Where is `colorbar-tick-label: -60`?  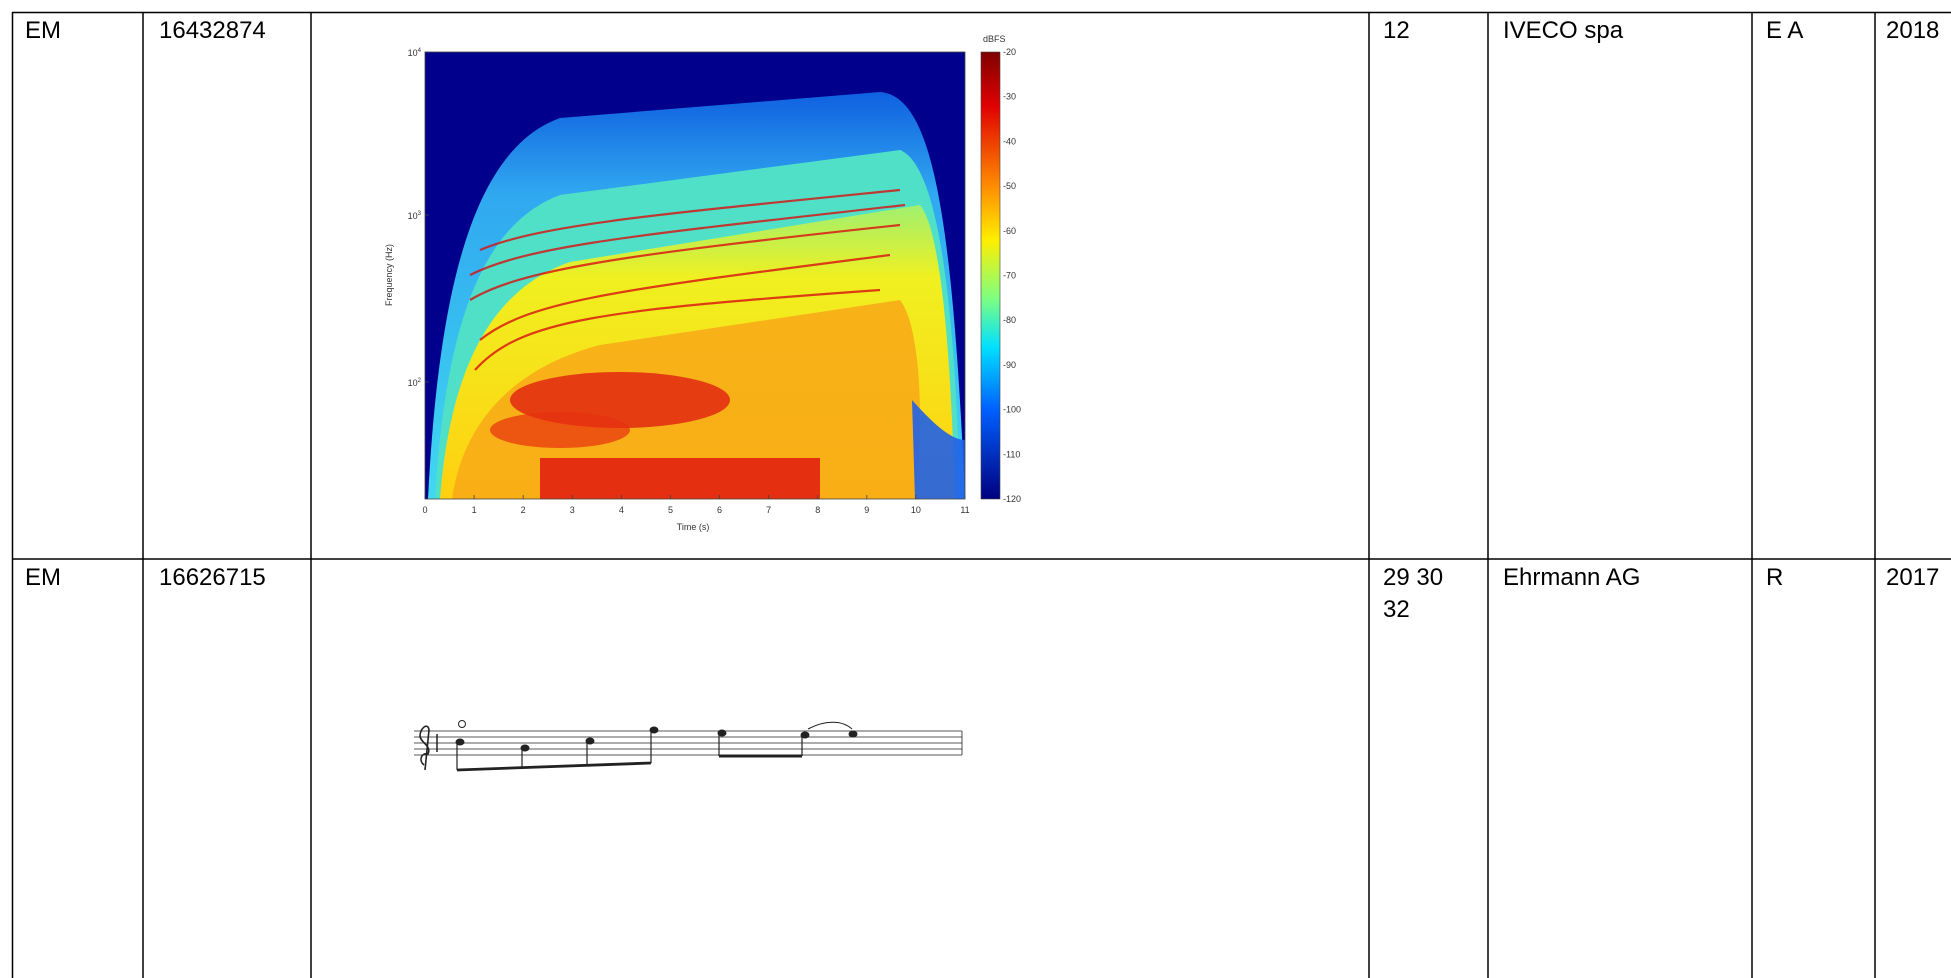 colorbar-tick-label: -60 is located at coordinates (1009, 231).